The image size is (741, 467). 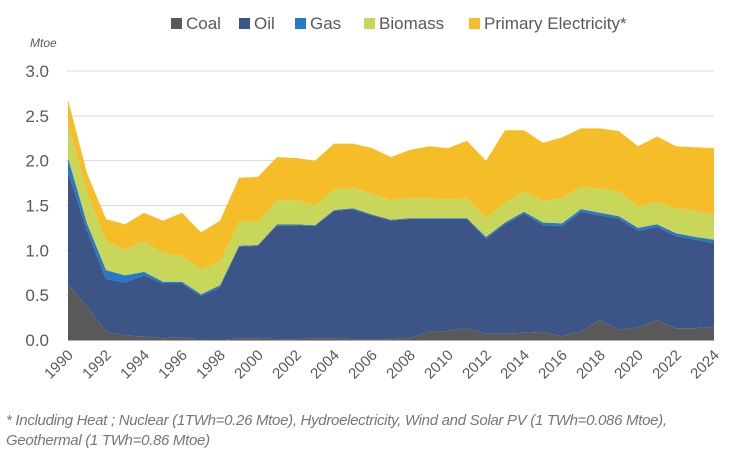 I want to click on x-tick-label: 2004, so click(x=325, y=365).